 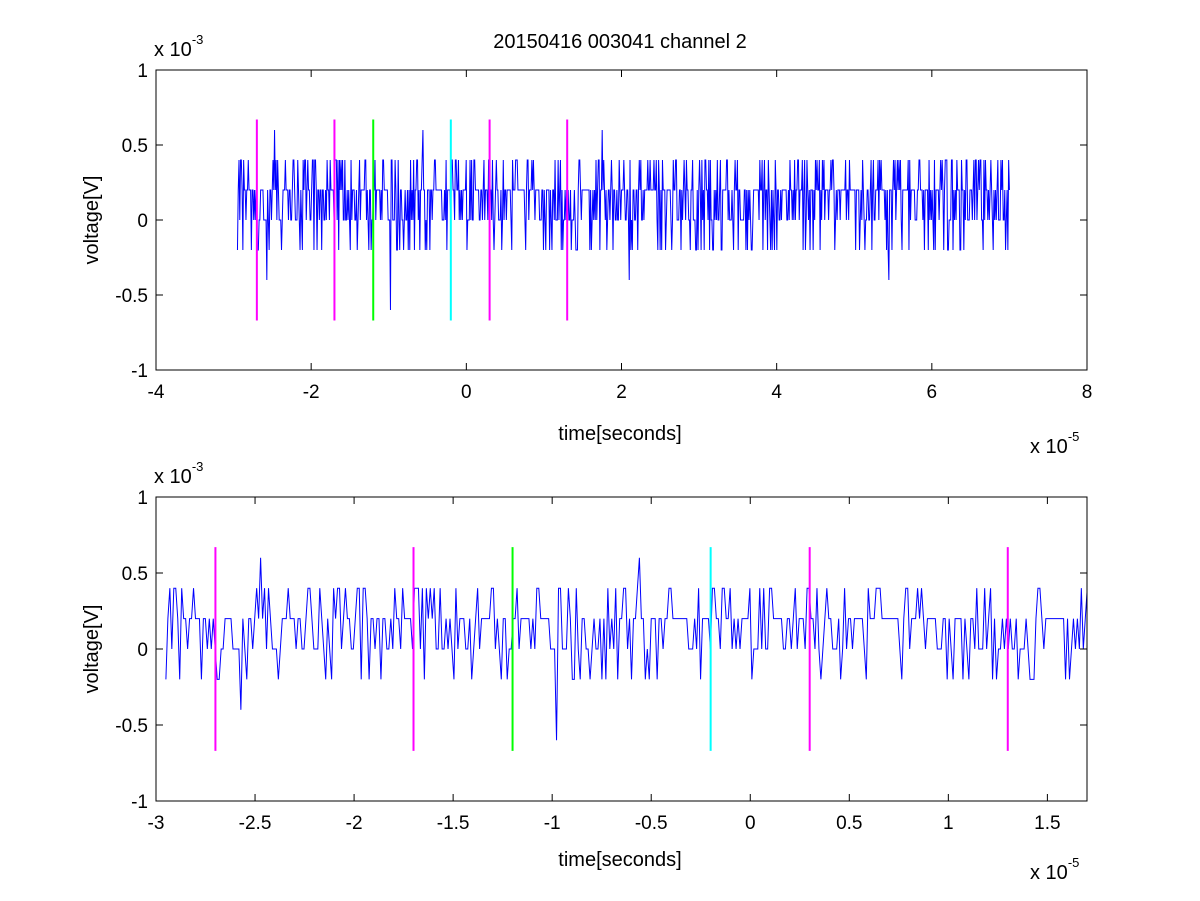 What do you see at coordinates (92, 649) in the screenshot?
I see `y-axis-label-zoom: voltage[V]` at bounding box center [92, 649].